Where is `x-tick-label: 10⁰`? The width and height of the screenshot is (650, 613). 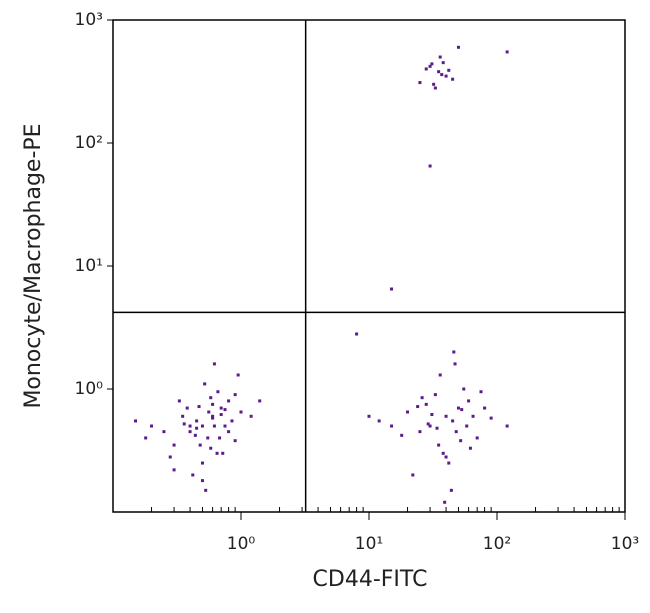 x-tick-label: 10⁰ is located at coordinates (241, 544).